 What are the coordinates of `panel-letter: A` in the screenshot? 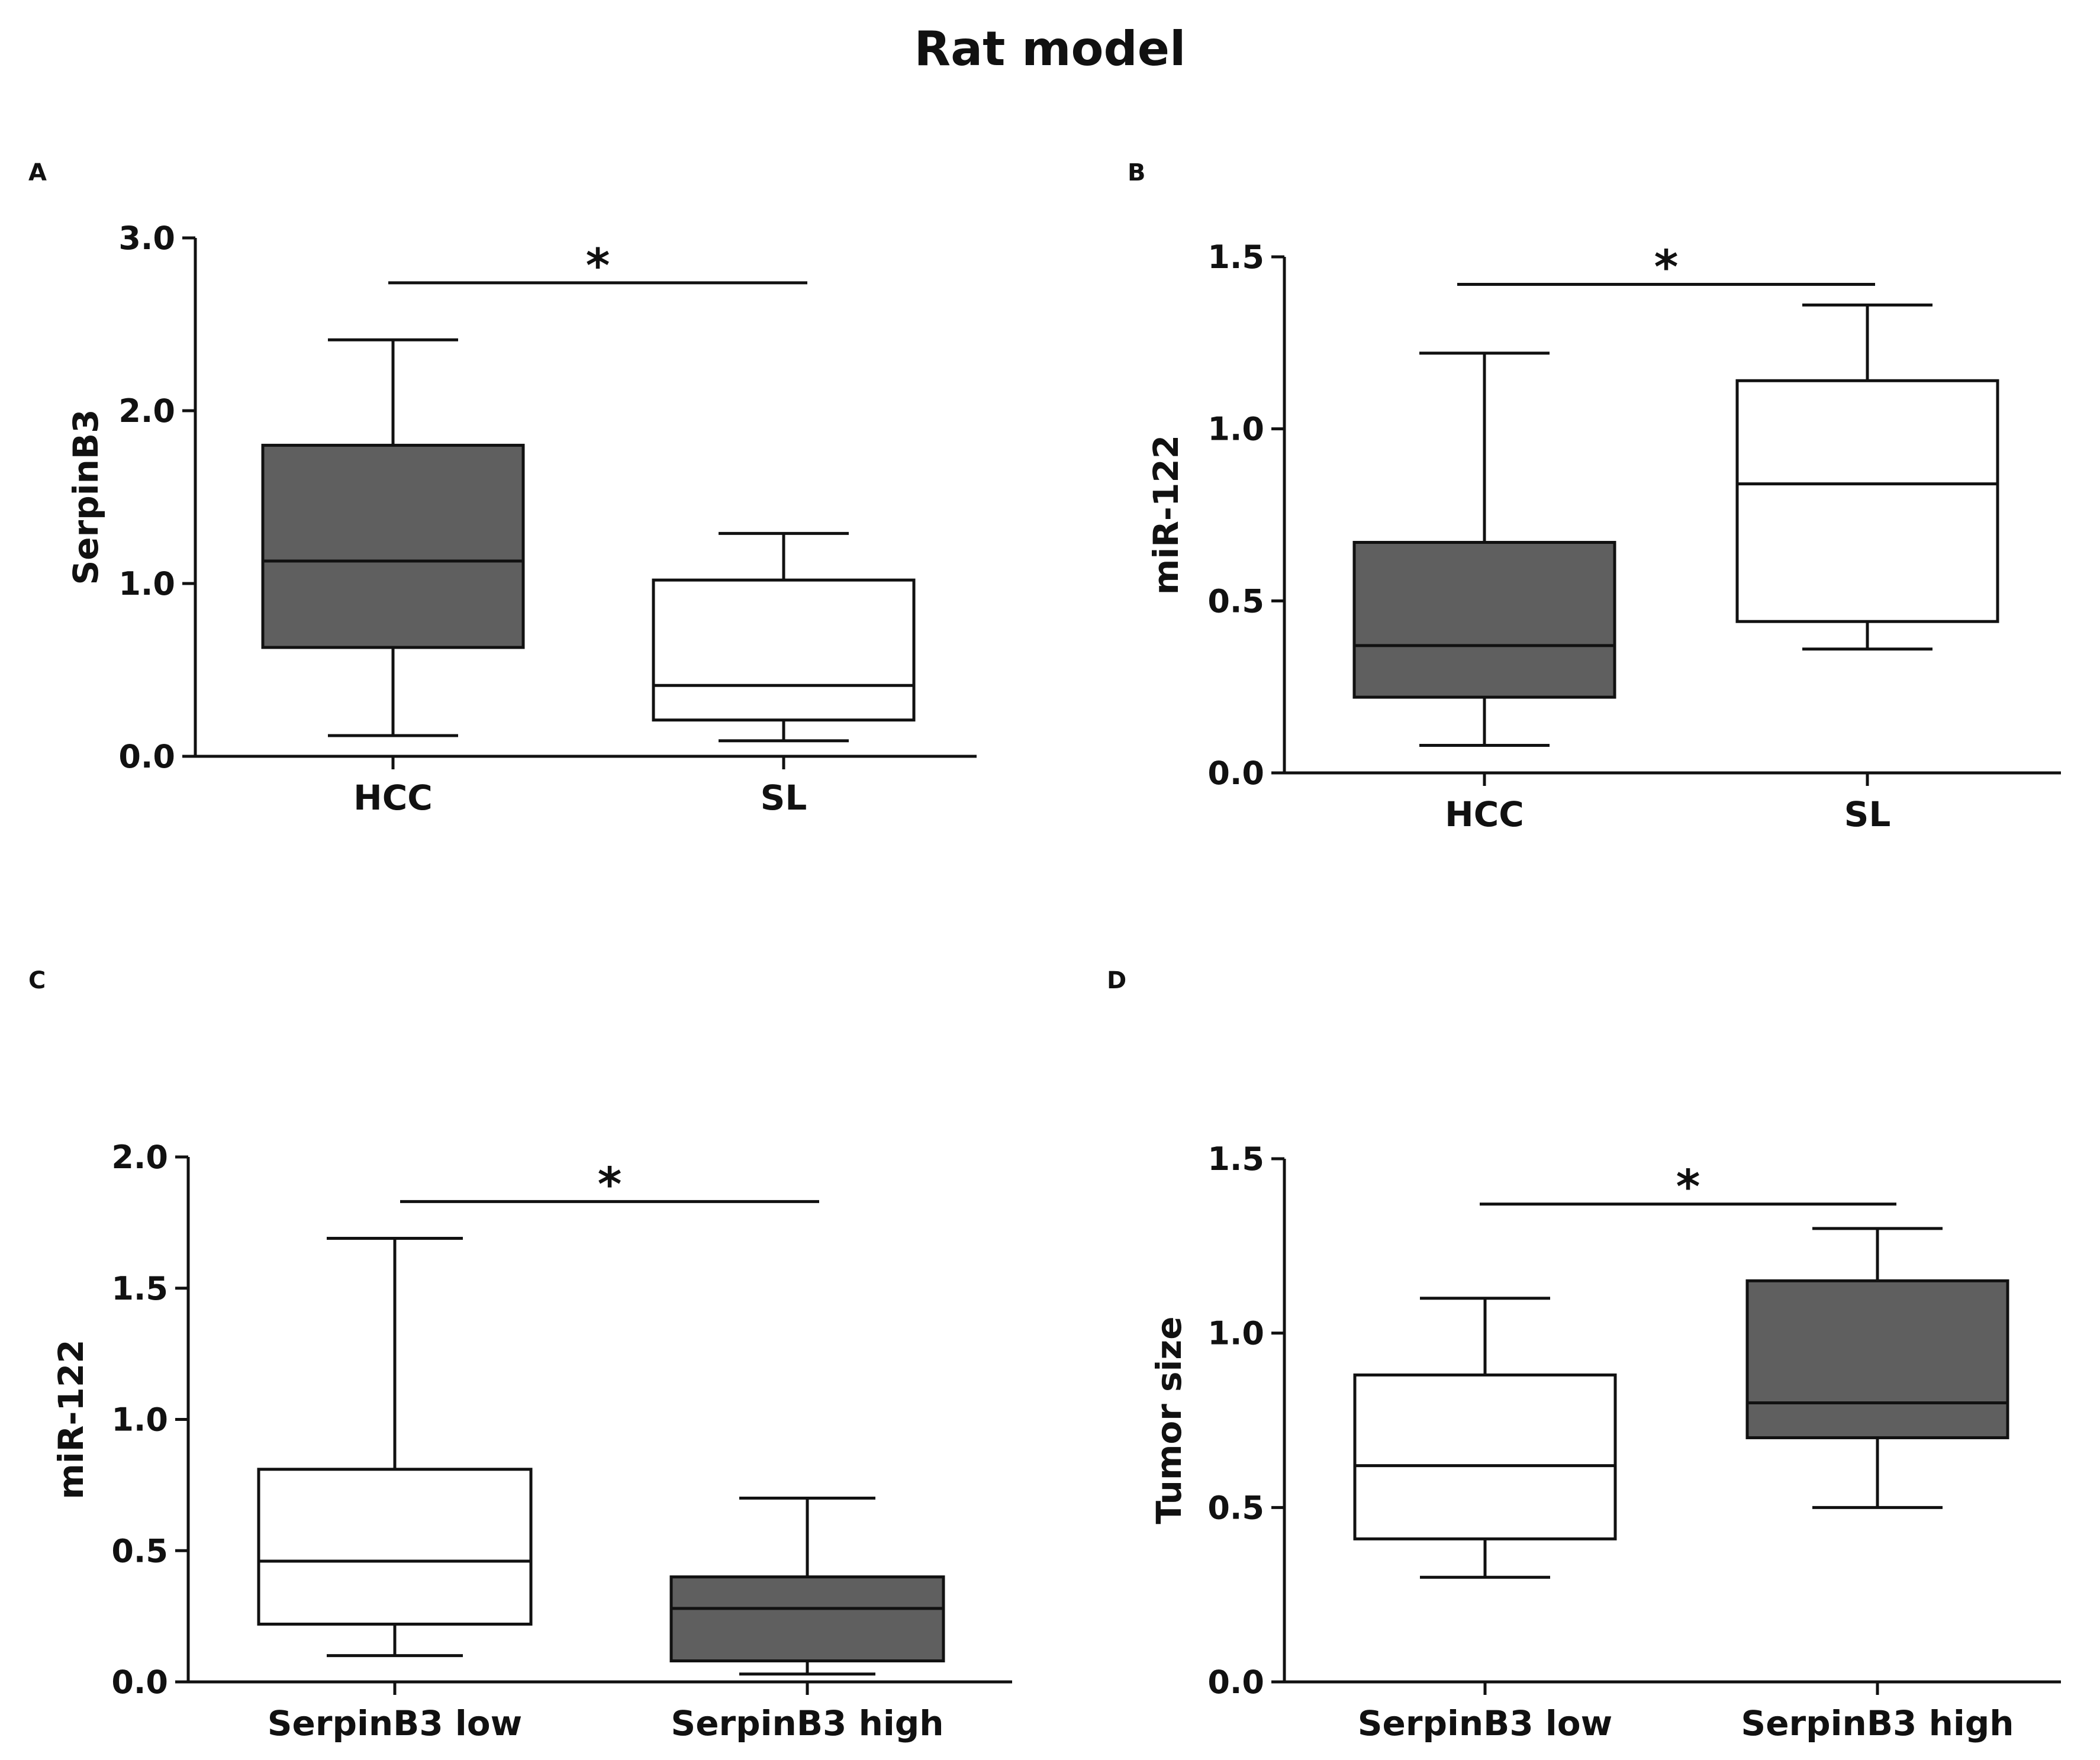 It's located at (37, 172).